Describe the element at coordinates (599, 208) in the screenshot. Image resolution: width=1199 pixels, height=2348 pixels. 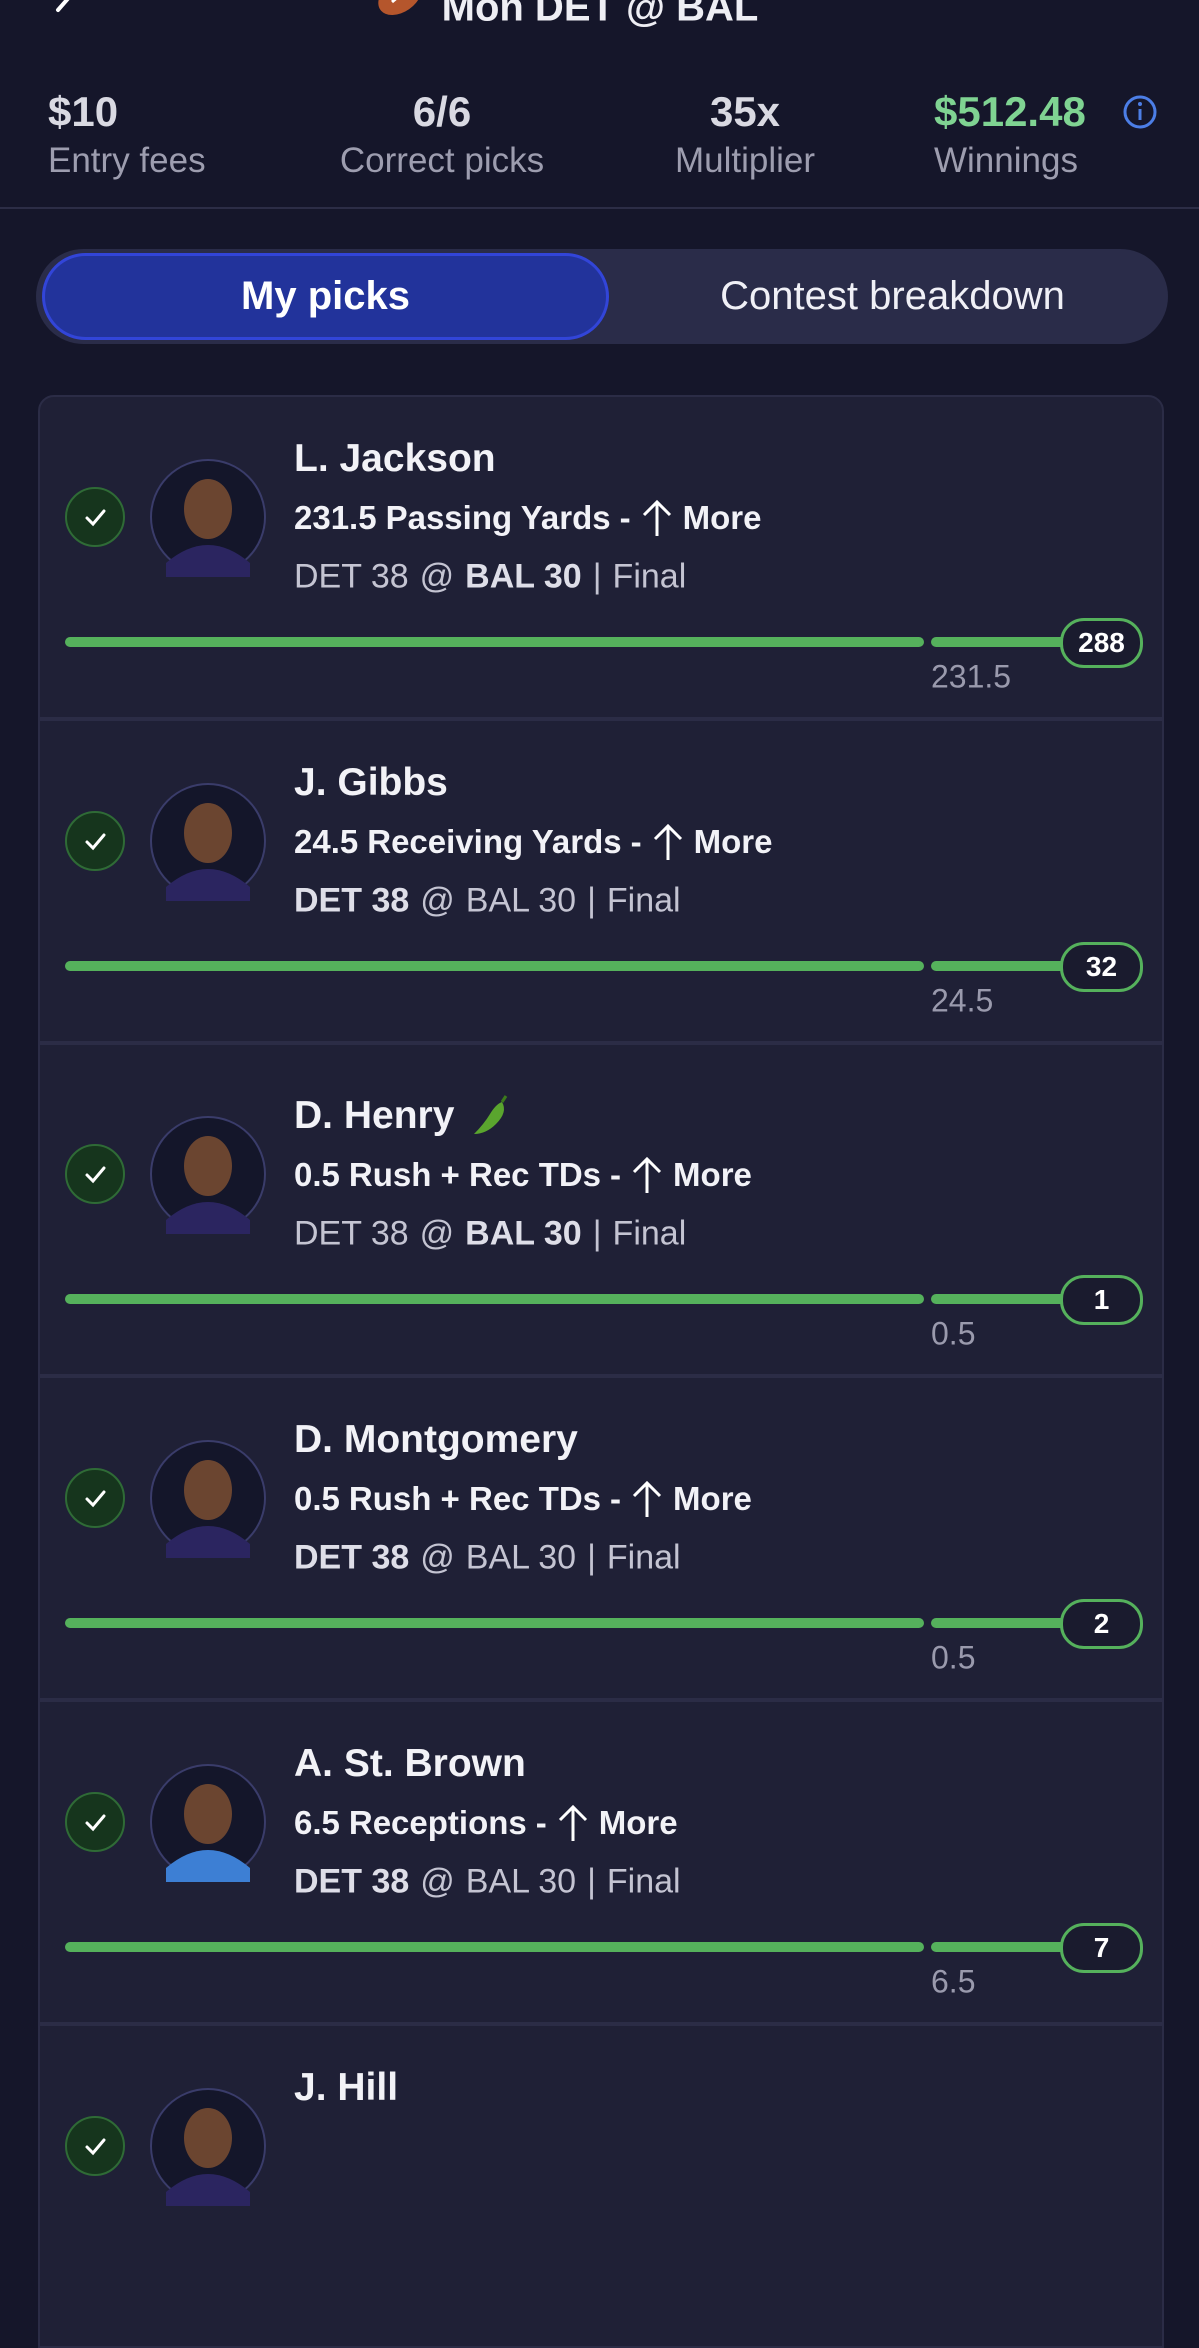
I see `divider` at that location.